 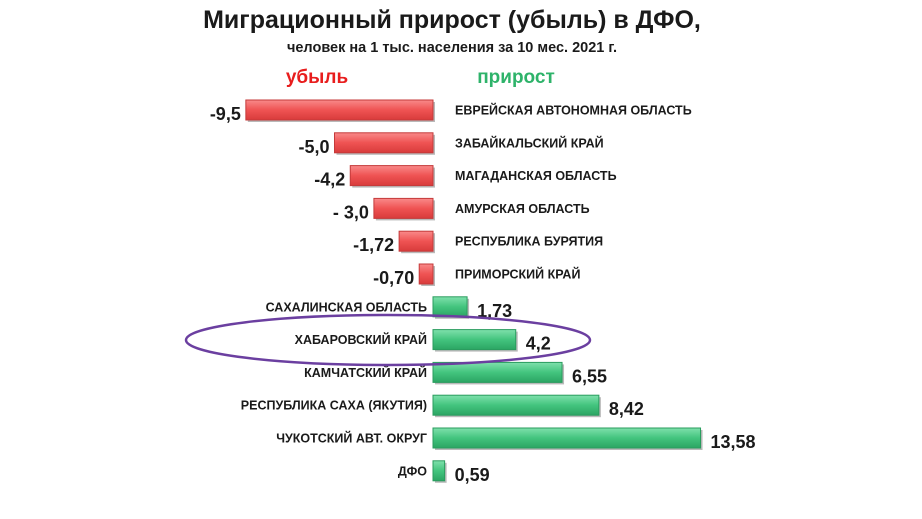 I want to click on category-label: ЕВРЕЙСКАЯ АВТОНОМНАЯ ОБЛАСТЬ, so click(x=573, y=110).